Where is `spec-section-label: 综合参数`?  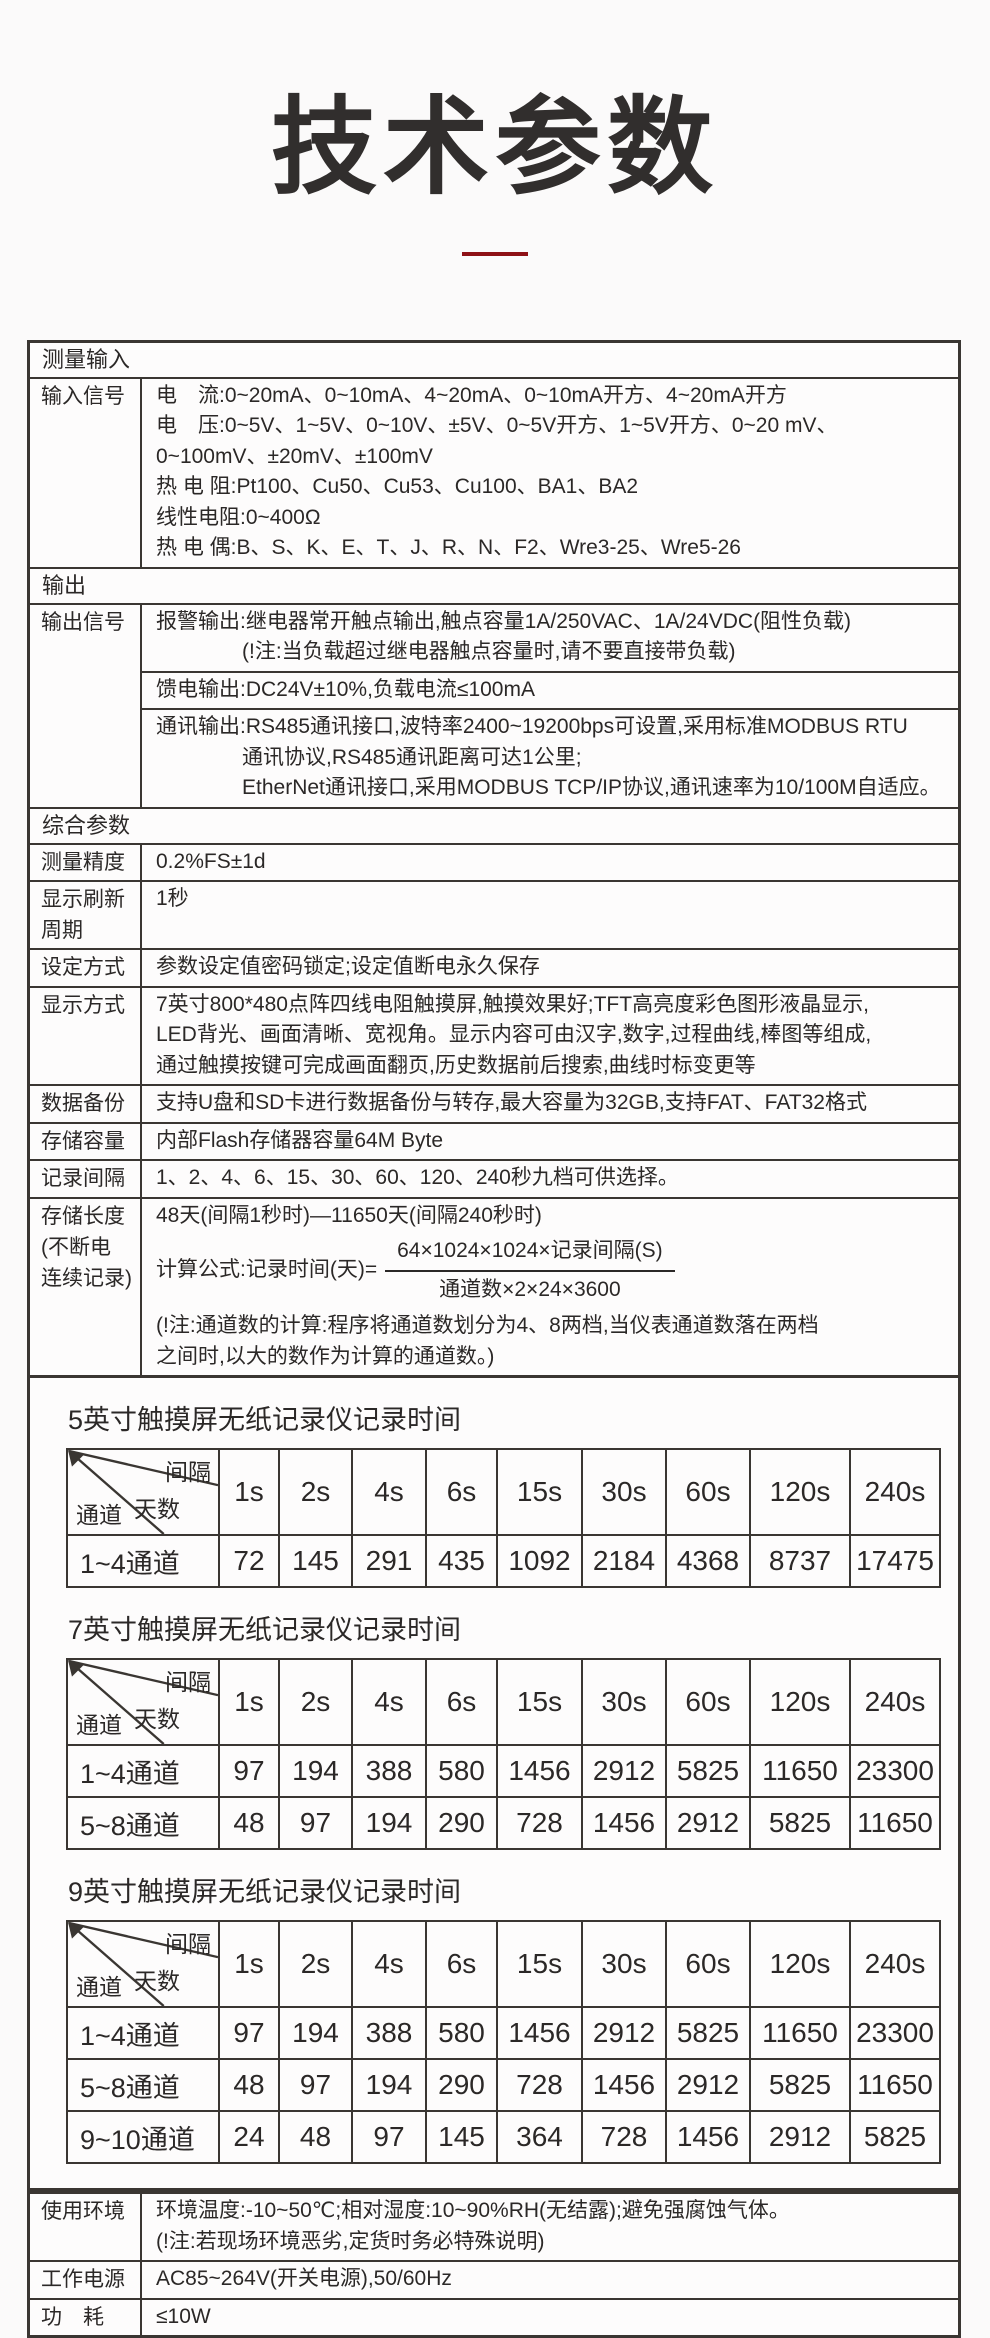
spec-section-label: 综合参数 is located at coordinates (494, 824).